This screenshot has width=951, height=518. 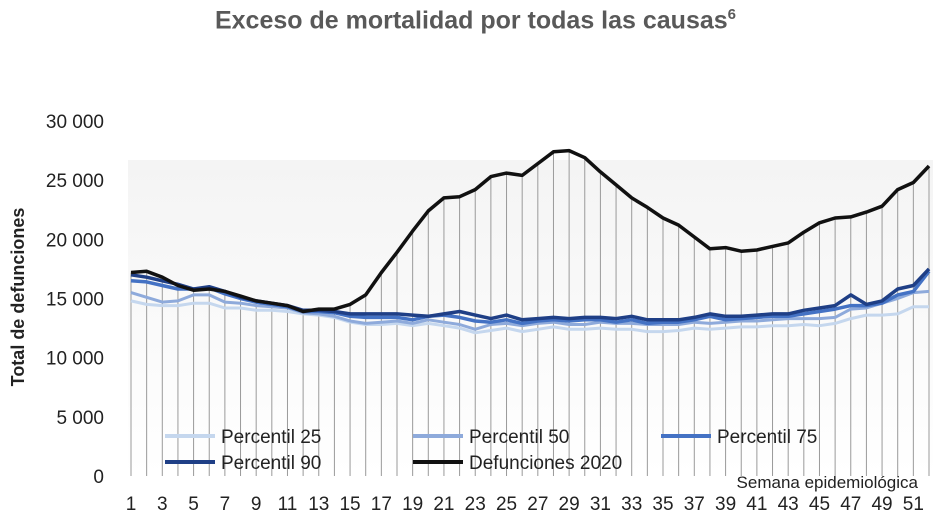 What do you see at coordinates (732, 14) in the screenshot?
I see `chart-title-superscript: 6` at bounding box center [732, 14].